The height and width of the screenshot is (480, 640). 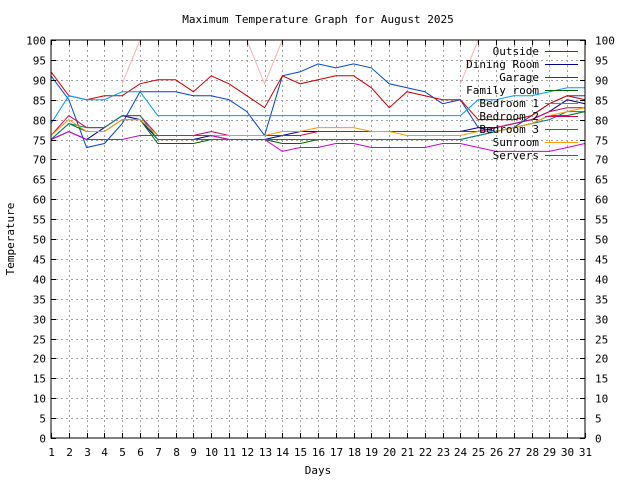 What do you see at coordinates (140, 452) in the screenshot?
I see `x-tick-label: 6` at bounding box center [140, 452].